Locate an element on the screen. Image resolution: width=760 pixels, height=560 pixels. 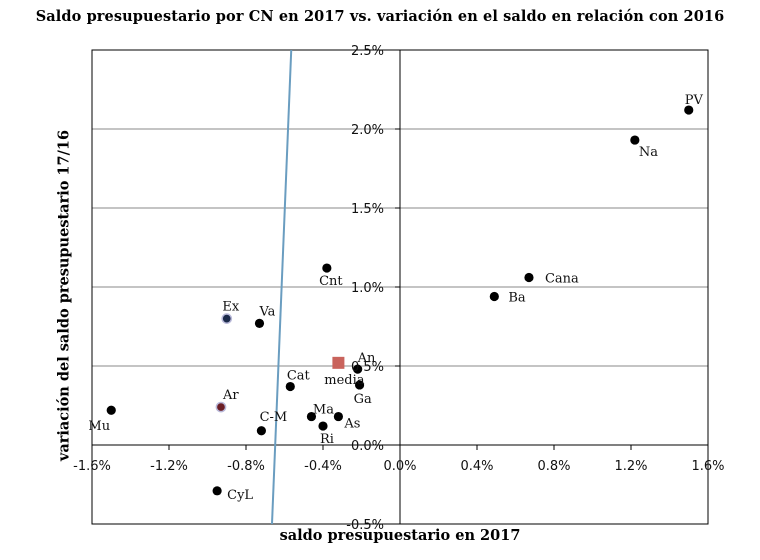
point-ba is located at coordinates (494, 296).